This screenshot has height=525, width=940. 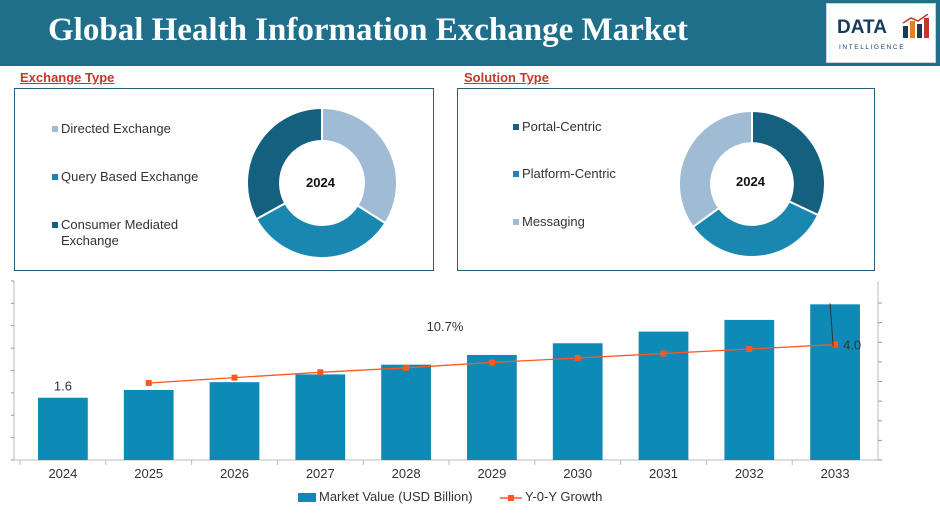 What do you see at coordinates (602, 222) in the screenshot?
I see `legend-item-messaging: Messaging` at bounding box center [602, 222].